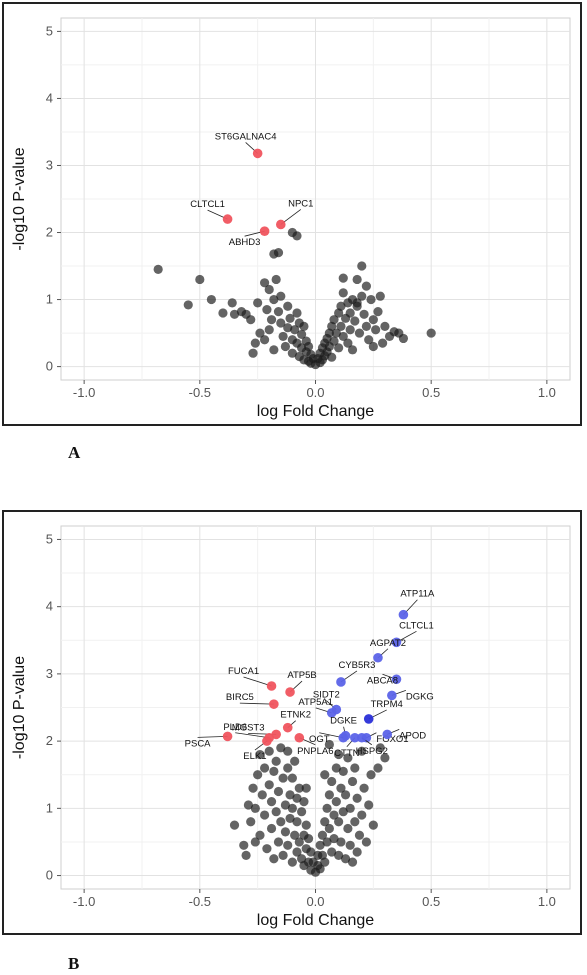  I want to click on y-tick-label: 5, so click(49, 538).